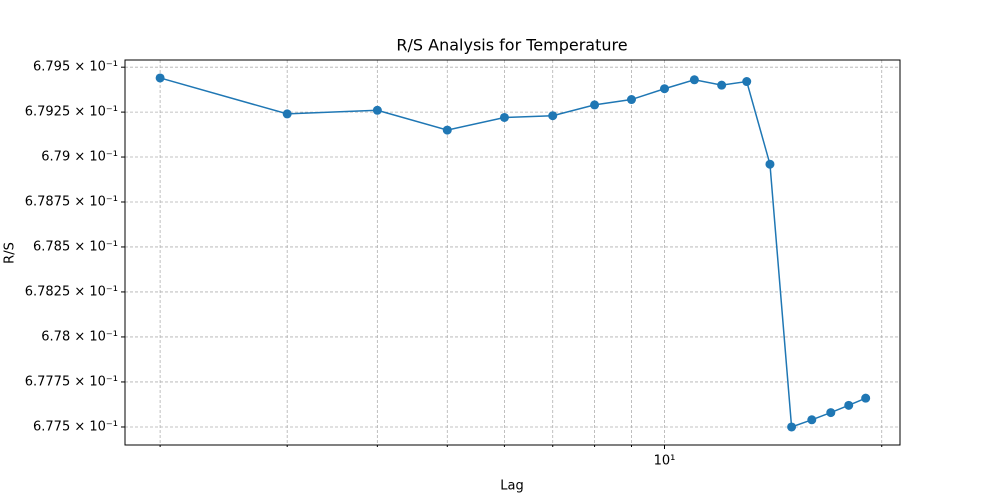  I want to click on x-tick-label: 10¹, so click(665, 461).